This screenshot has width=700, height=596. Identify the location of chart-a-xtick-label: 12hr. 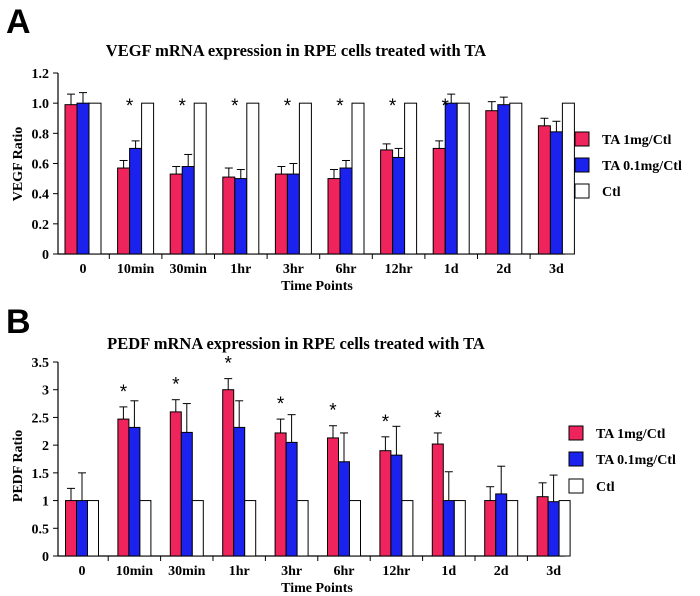
(399, 269).